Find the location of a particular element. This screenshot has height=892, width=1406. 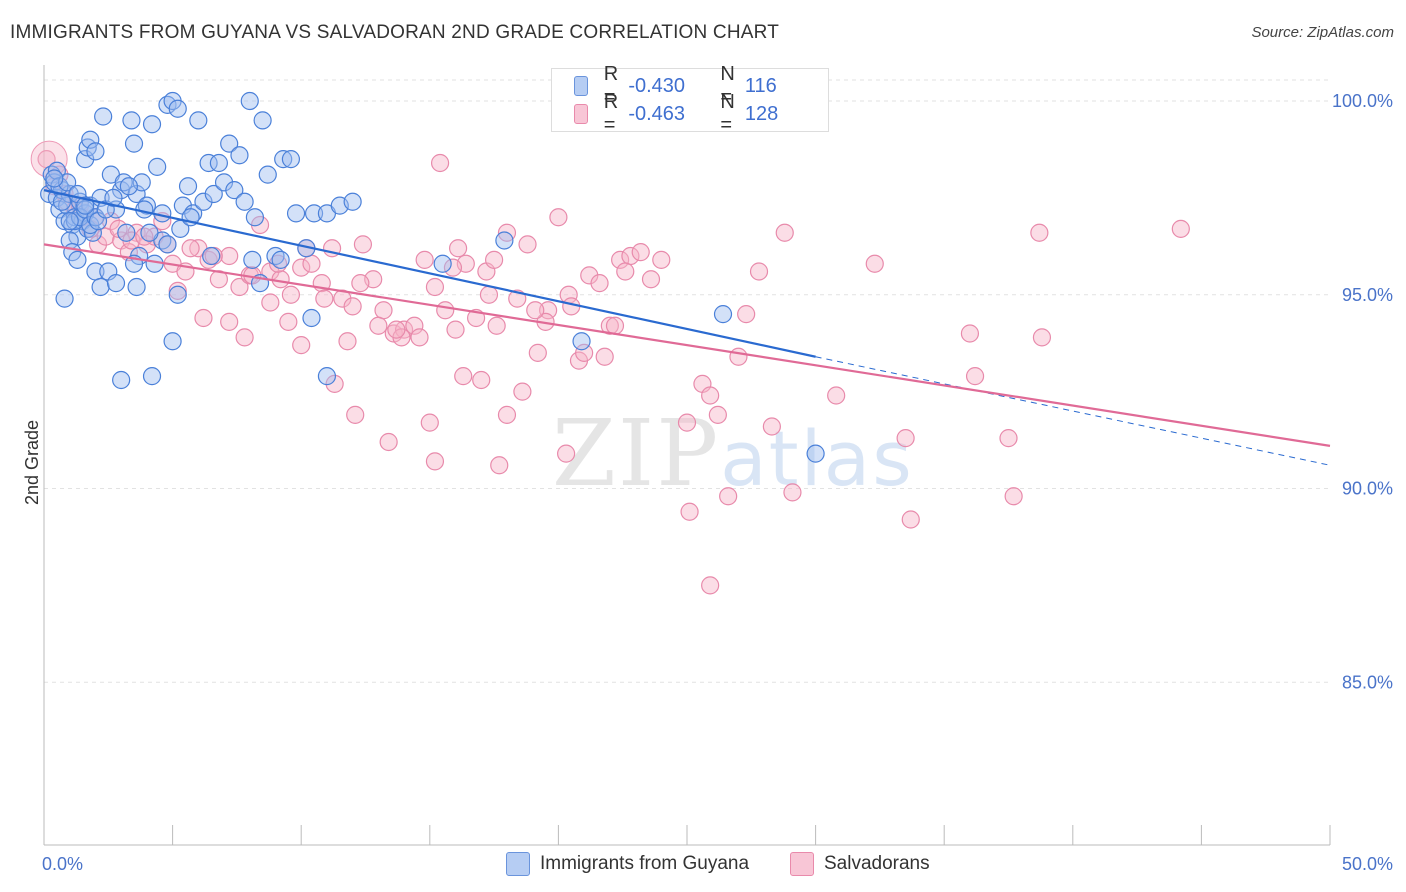

y-tick-label: 90.0% is located at coordinates (1367, 489).